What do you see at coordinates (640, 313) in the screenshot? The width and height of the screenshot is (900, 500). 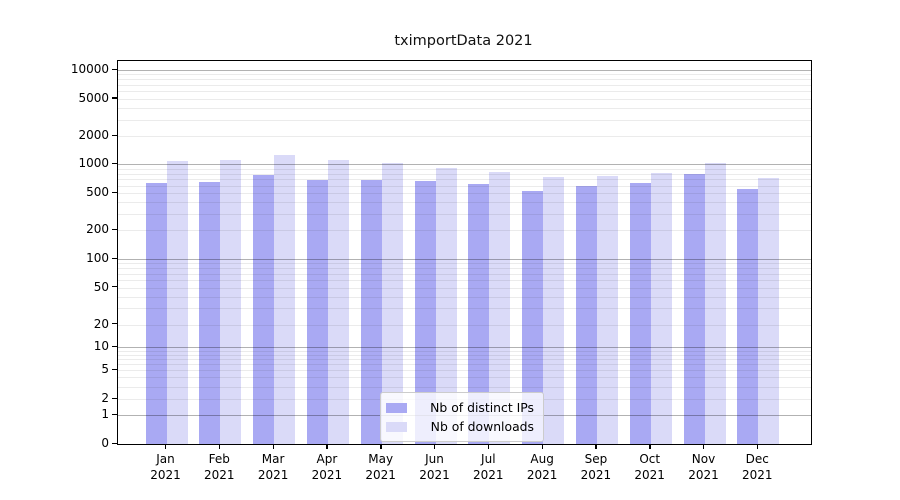 I see `bar-distinct-ips-oct` at bounding box center [640, 313].